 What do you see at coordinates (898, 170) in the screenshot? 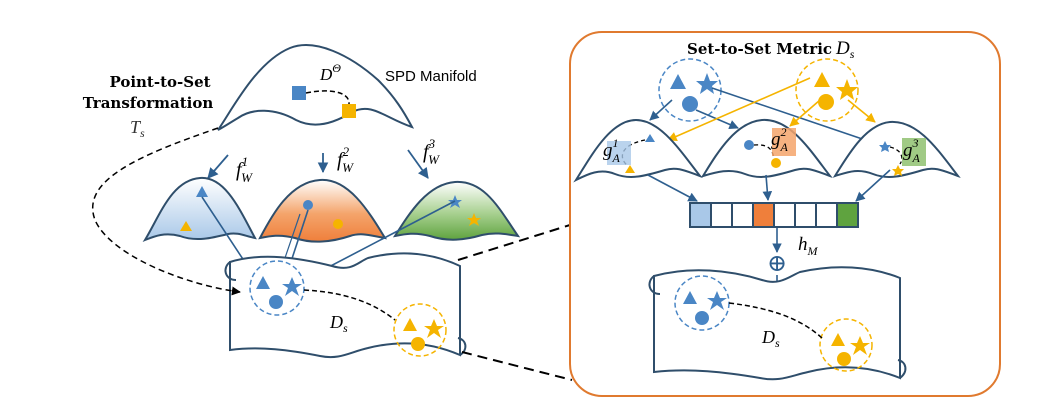
I see `g3-yellow-star` at bounding box center [898, 170].